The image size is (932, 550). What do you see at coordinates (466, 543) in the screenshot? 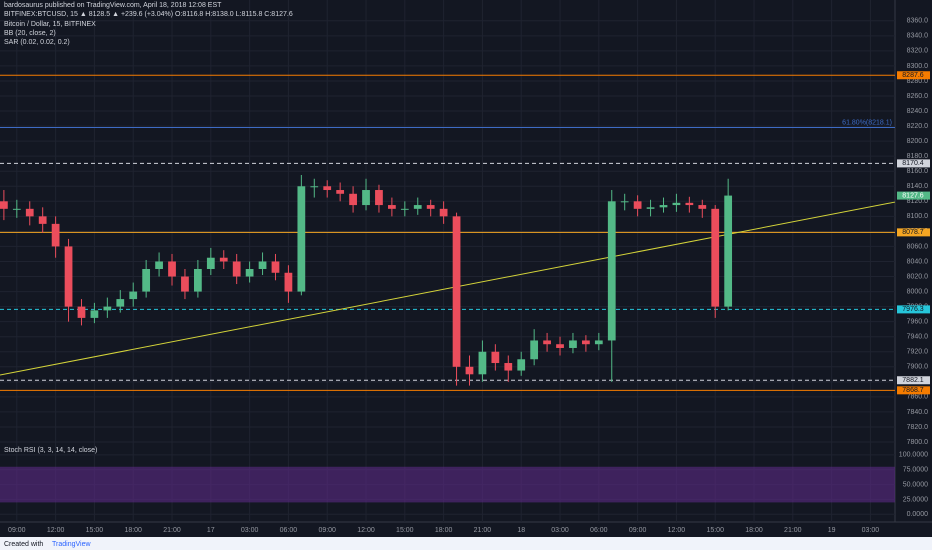
I see `footer-bar` at bounding box center [466, 543].